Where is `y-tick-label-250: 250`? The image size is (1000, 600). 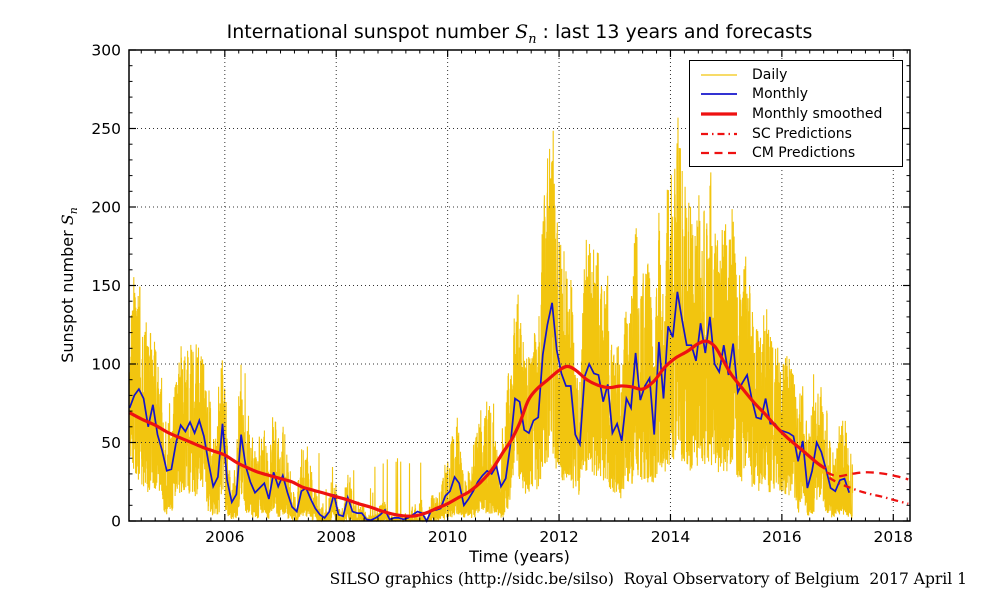 y-tick-label-250: 250 is located at coordinates (106, 129).